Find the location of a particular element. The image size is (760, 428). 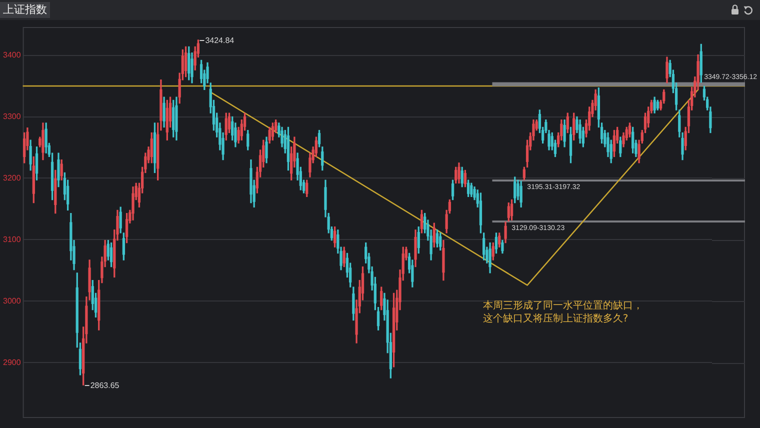

y-tick-label: 3300 is located at coordinates (12, 116).